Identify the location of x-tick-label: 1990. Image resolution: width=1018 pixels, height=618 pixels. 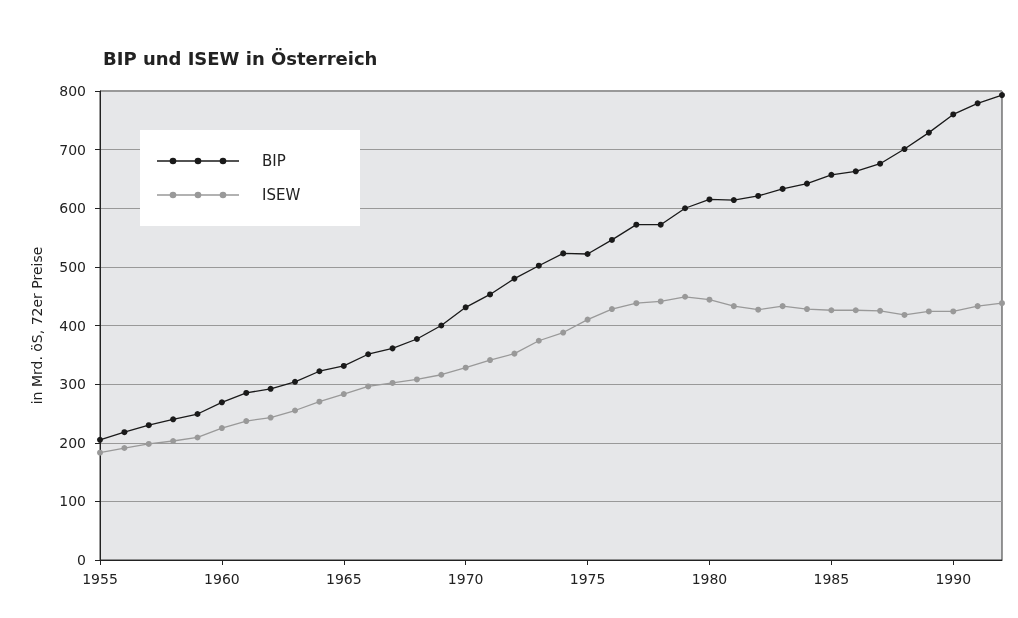
(953, 579).